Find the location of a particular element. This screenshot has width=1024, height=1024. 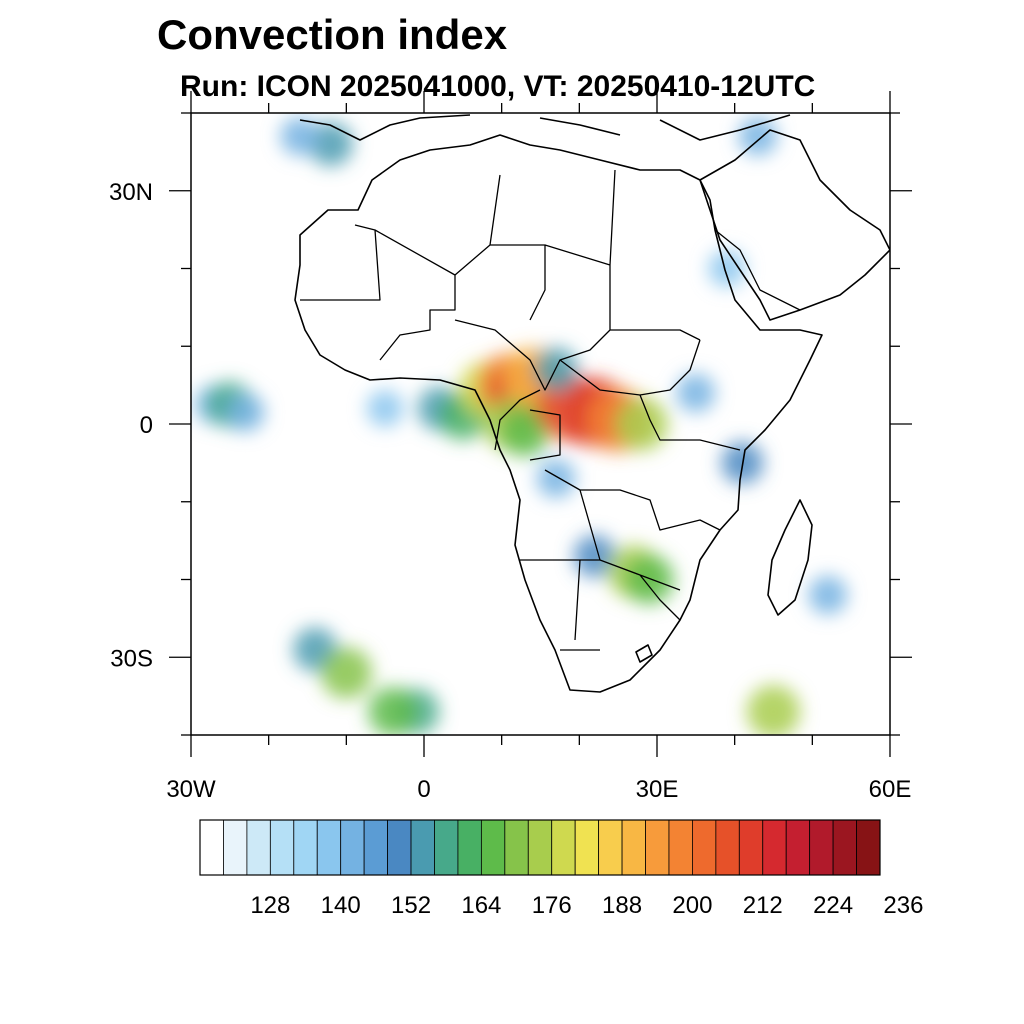

colorbar-label: 140 is located at coordinates (341, 905).